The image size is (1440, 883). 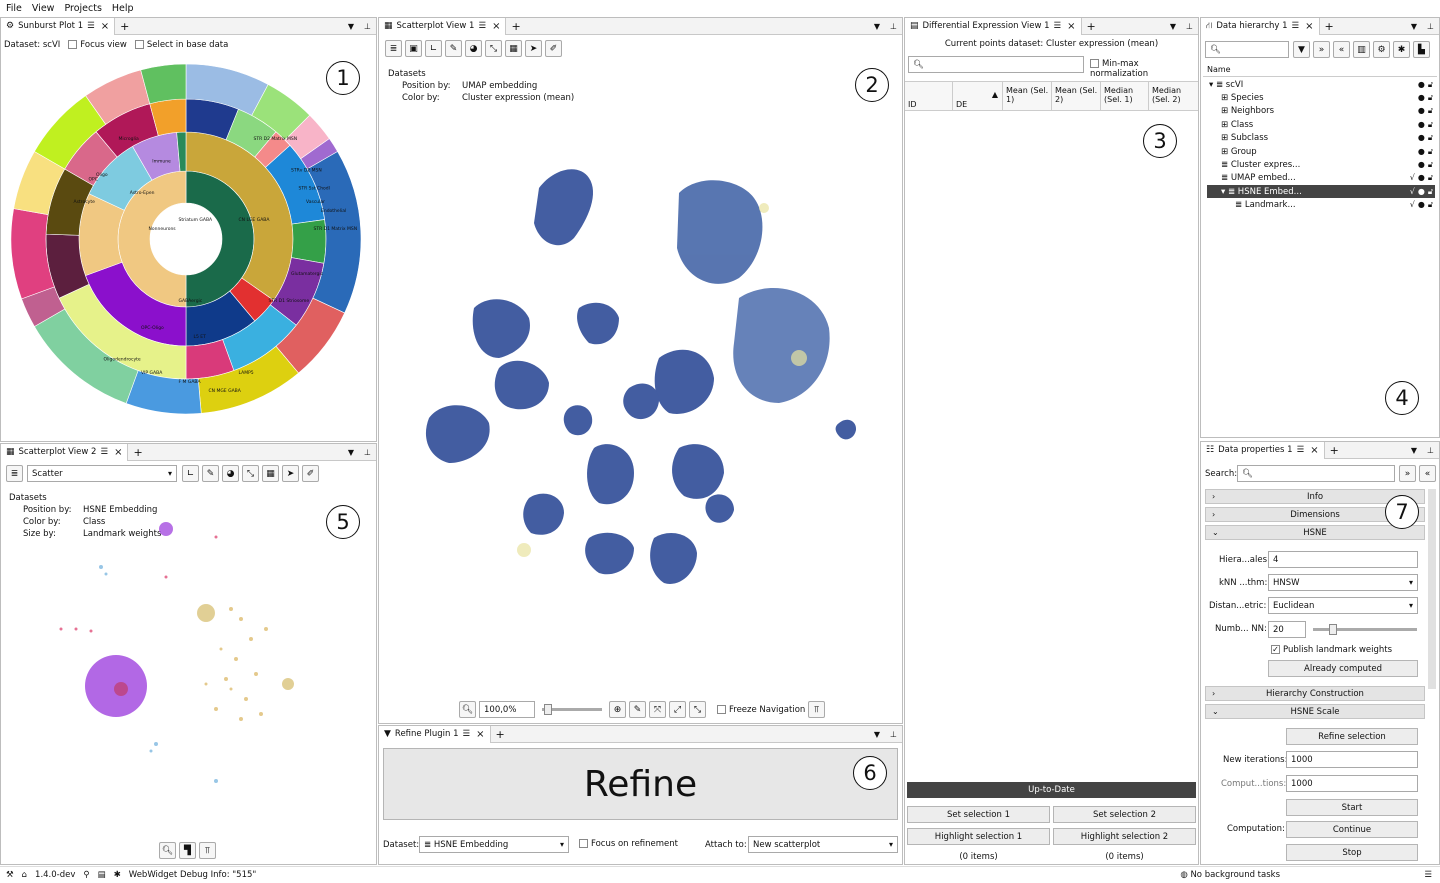 I want to click on menu-help: Help, so click(x=122, y=8).